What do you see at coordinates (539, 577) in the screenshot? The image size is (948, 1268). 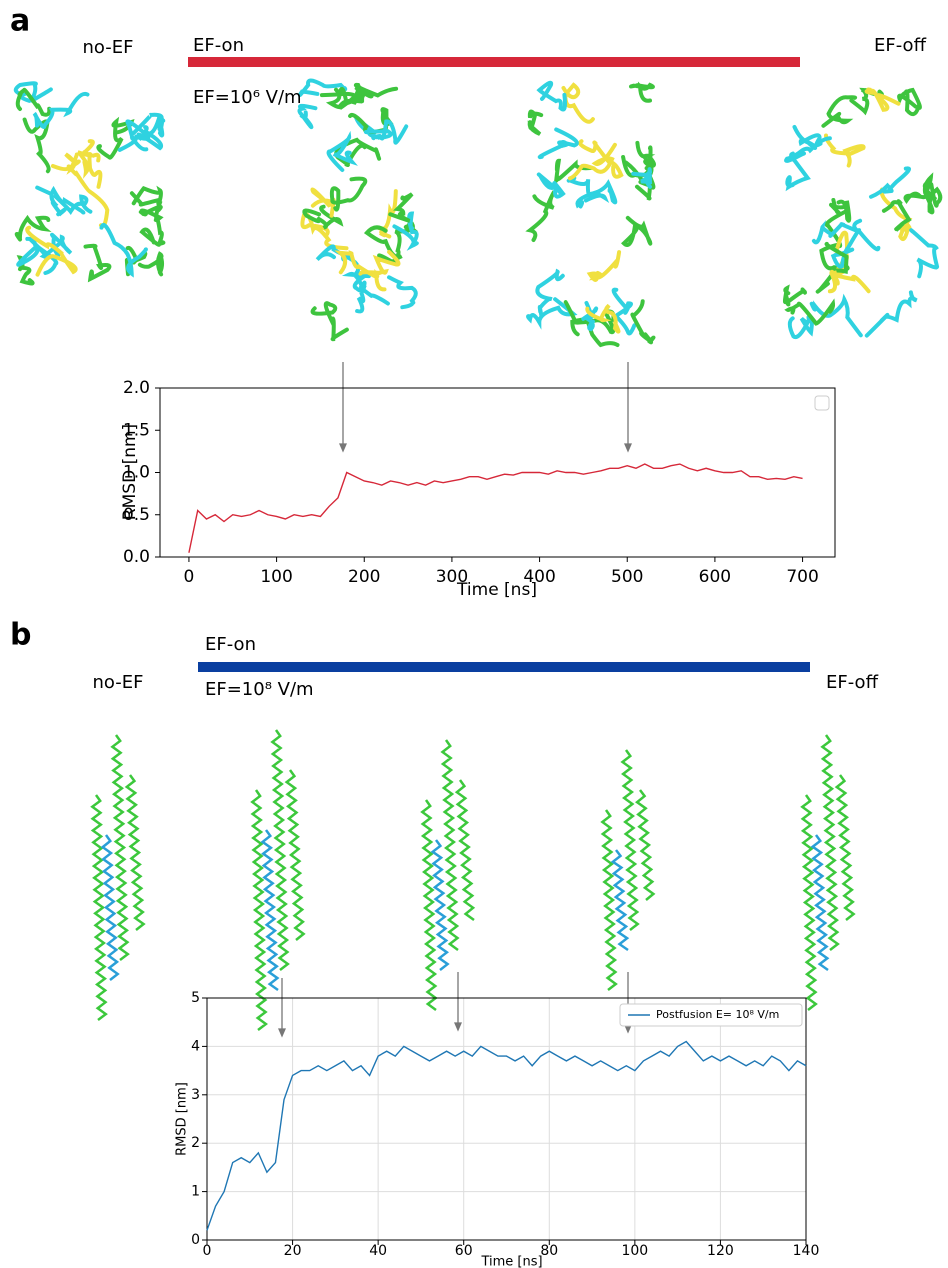 I see `x-tick-label: 400` at bounding box center [539, 577].